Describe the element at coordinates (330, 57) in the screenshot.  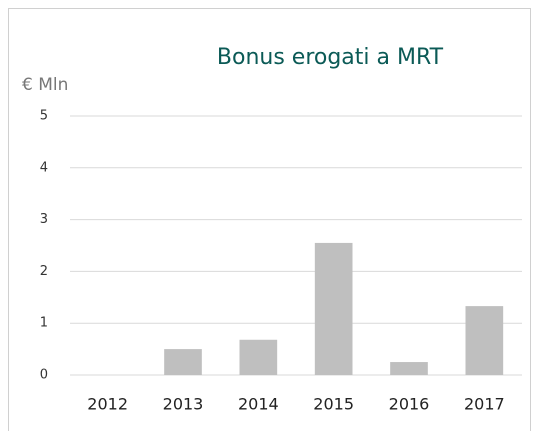
I see `chart-title: Bonus erogati a MRT` at that location.